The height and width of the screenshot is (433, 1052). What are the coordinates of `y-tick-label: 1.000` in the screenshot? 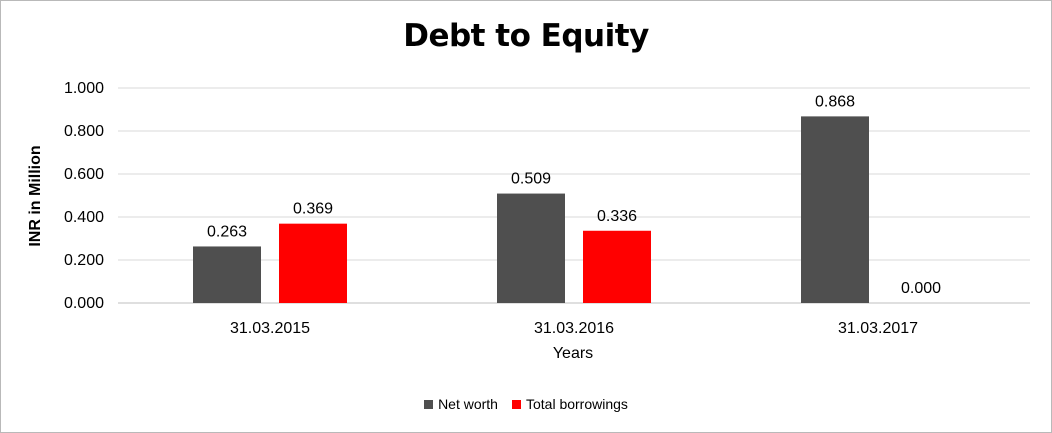 It's located at (84, 88).